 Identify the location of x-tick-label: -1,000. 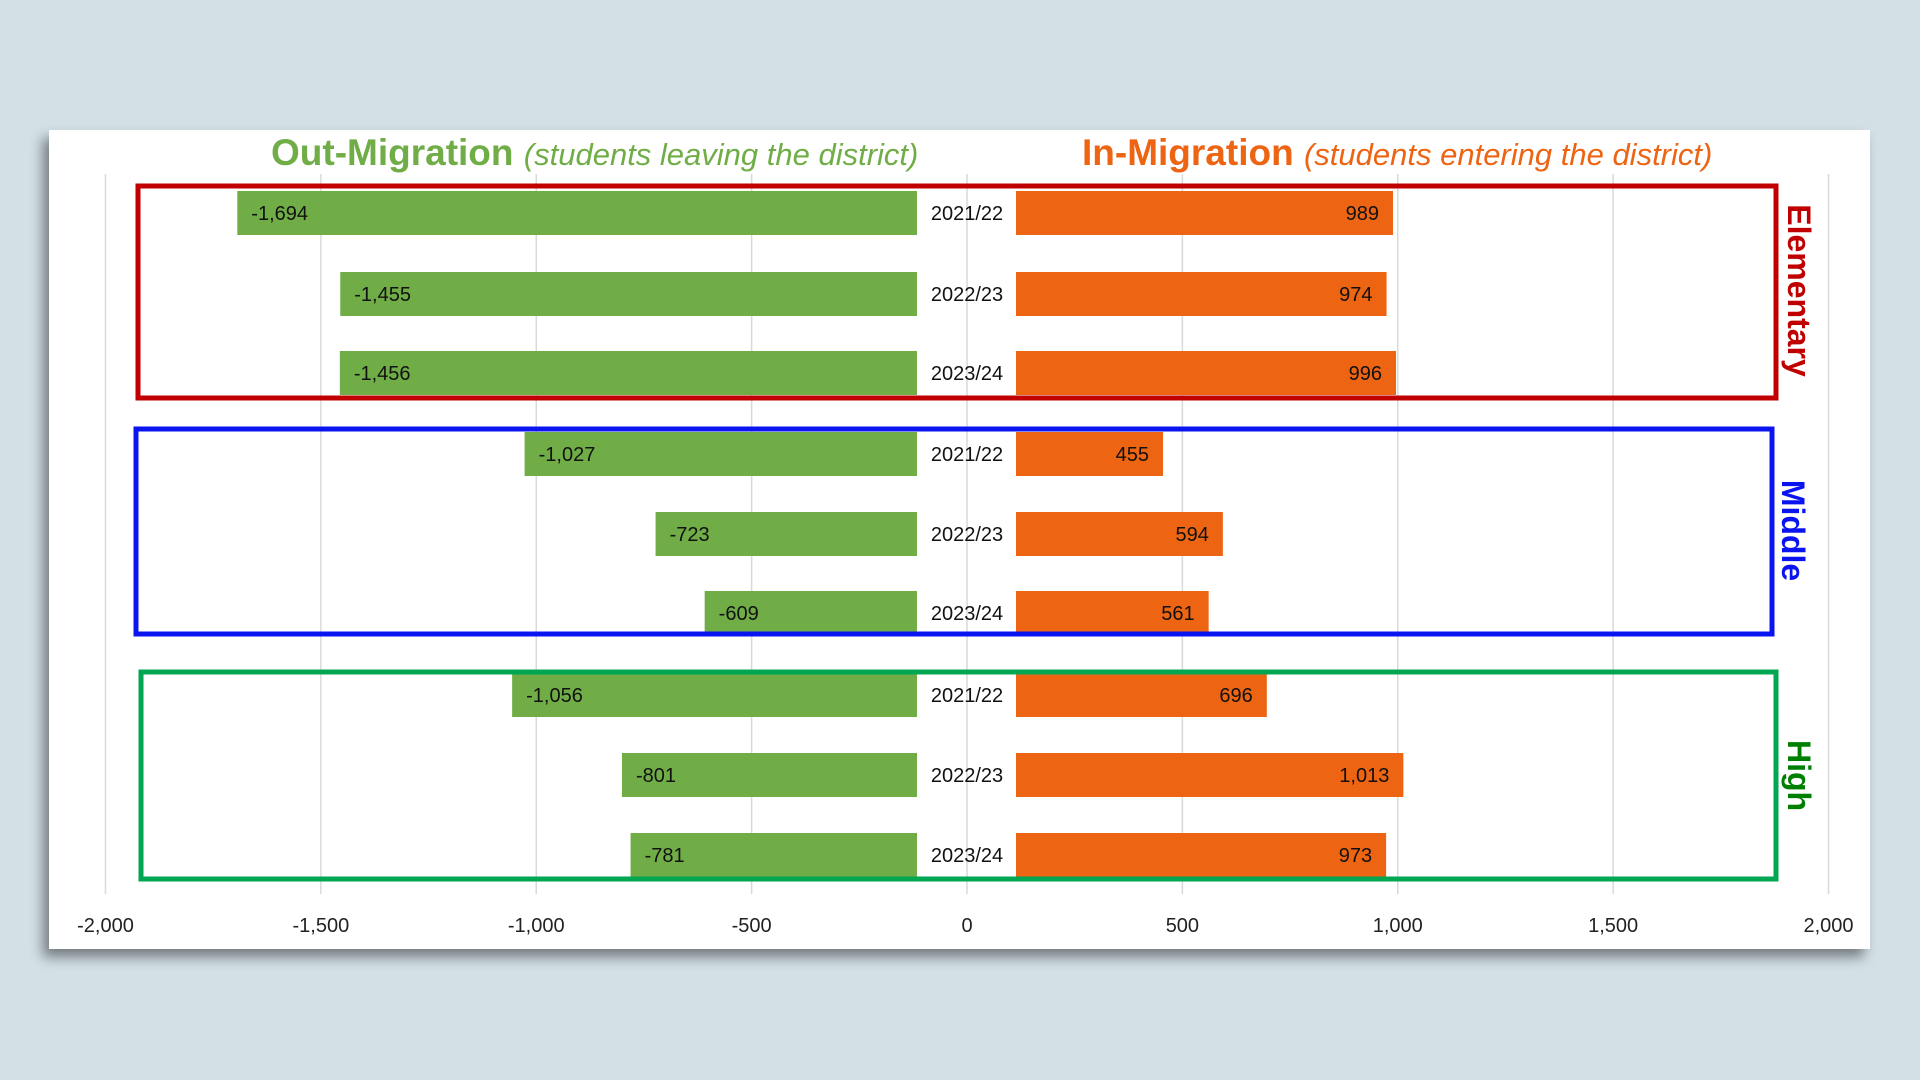
(536, 926).